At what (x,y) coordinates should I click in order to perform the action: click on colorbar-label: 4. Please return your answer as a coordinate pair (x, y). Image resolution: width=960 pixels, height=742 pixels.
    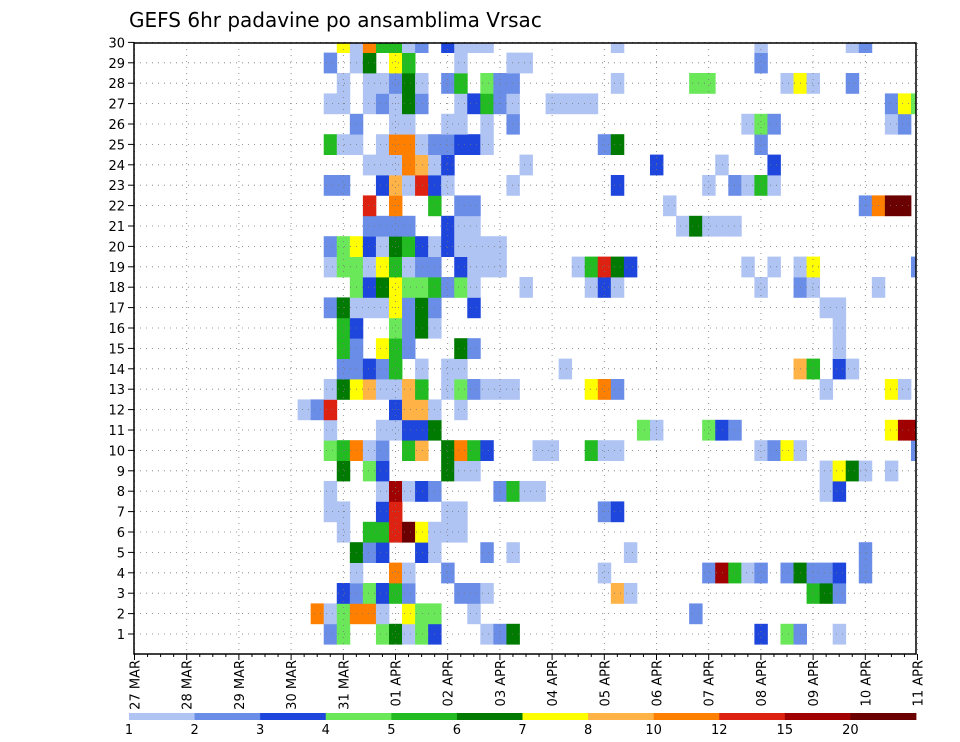
    Looking at the image, I should click on (326, 730).